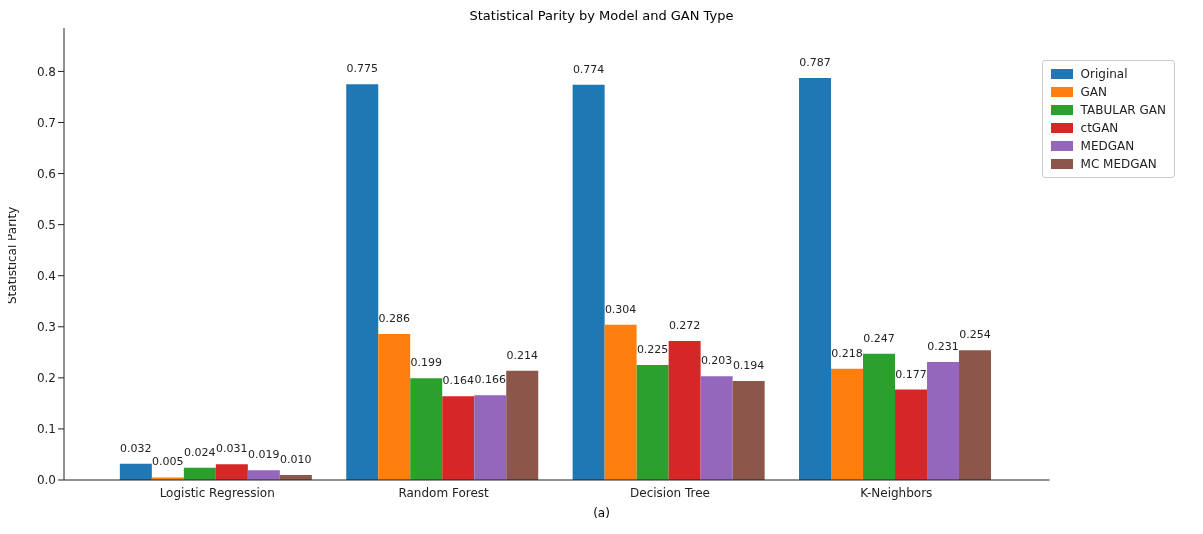 The height and width of the screenshot is (534, 1203). Describe the element at coordinates (12, 255) in the screenshot. I see `y-axis-title: Statistical Parity` at that location.